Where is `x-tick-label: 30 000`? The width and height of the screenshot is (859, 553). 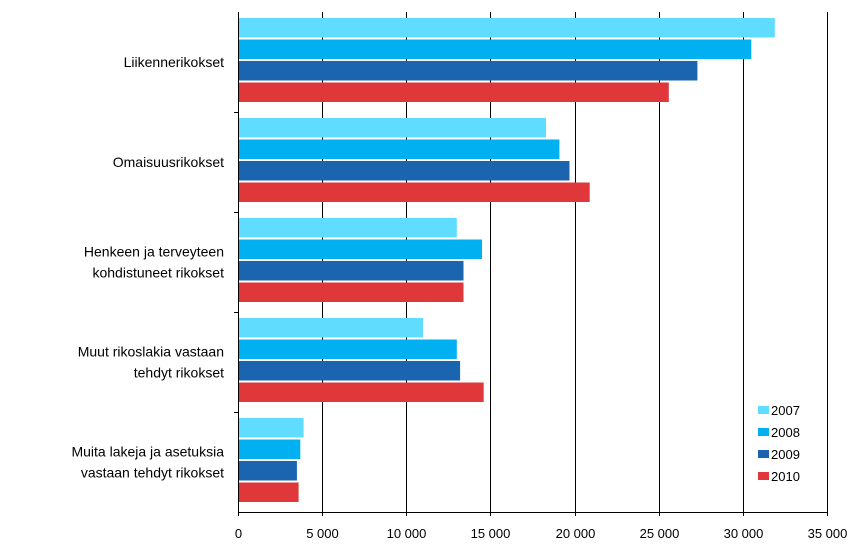
x-tick-label: 30 000 is located at coordinates (744, 533).